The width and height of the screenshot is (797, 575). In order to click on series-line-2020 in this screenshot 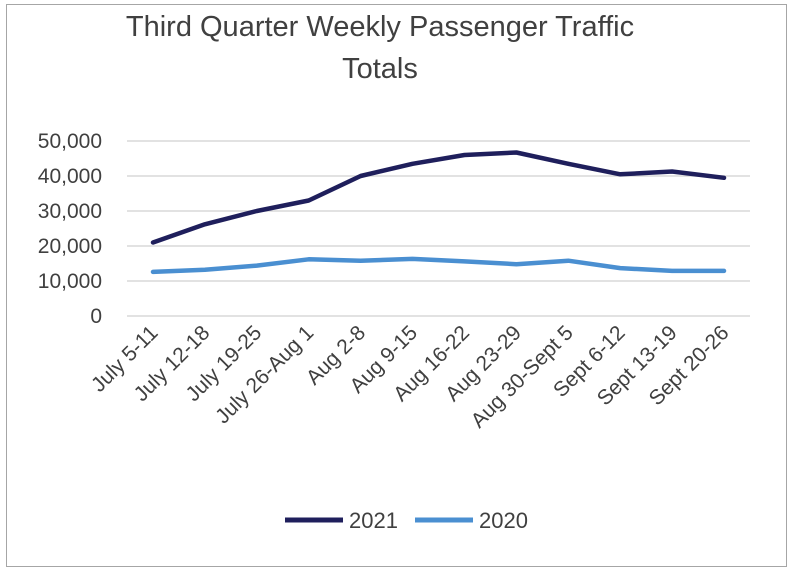, I will do `click(438, 265)`.